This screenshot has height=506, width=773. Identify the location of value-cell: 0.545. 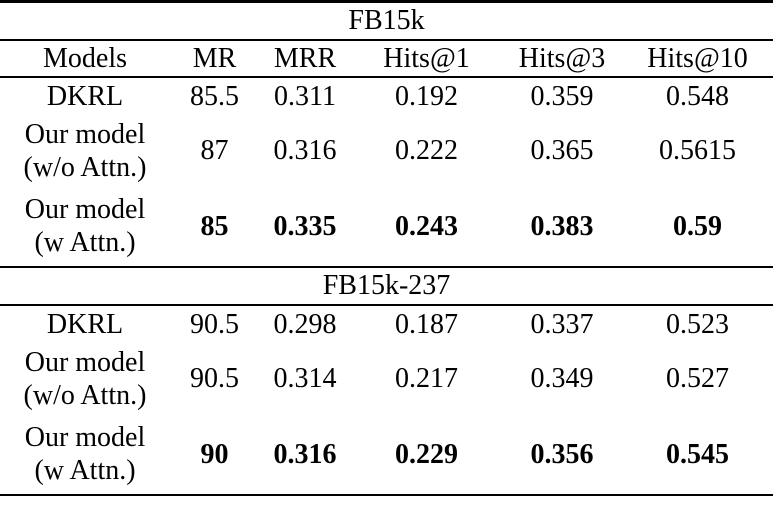
(697, 455).